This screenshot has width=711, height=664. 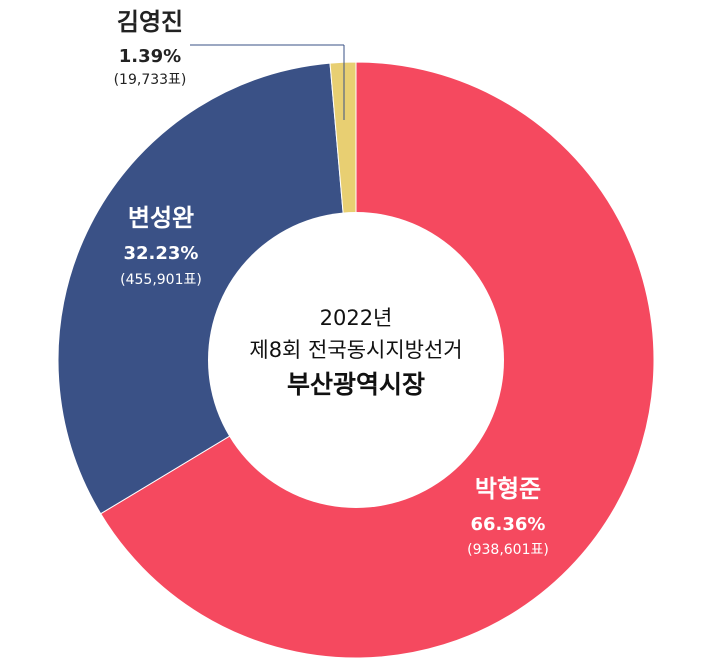 What do you see at coordinates (508, 524) in the screenshot?
I see `slice-label-percent-park: 66.36%` at bounding box center [508, 524].